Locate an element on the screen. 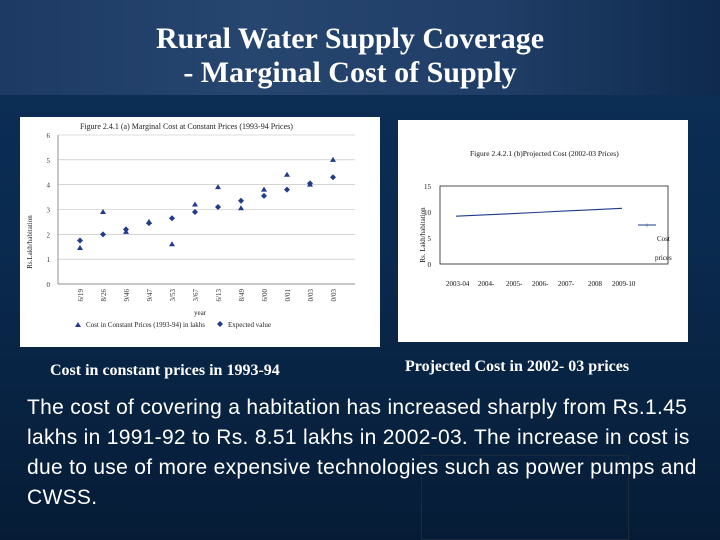  x-tick-labels: 2003-04 2004- 2005- 2006- 2007- 2008 2009-10 is located at coordinates (541, 284).